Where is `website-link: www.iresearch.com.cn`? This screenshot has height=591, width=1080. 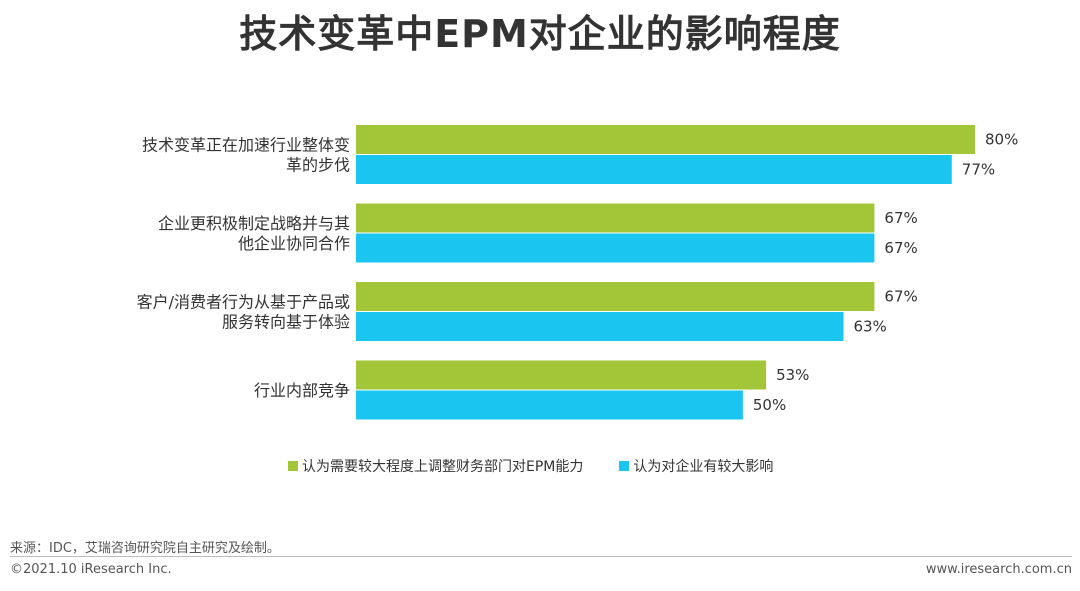
website-link: www.iresearch.com.cn is located at coordinates (998, 569).